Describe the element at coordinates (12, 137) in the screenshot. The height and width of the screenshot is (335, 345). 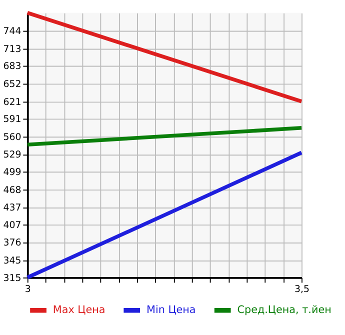
I see `y-tick-label: 560` at that location.